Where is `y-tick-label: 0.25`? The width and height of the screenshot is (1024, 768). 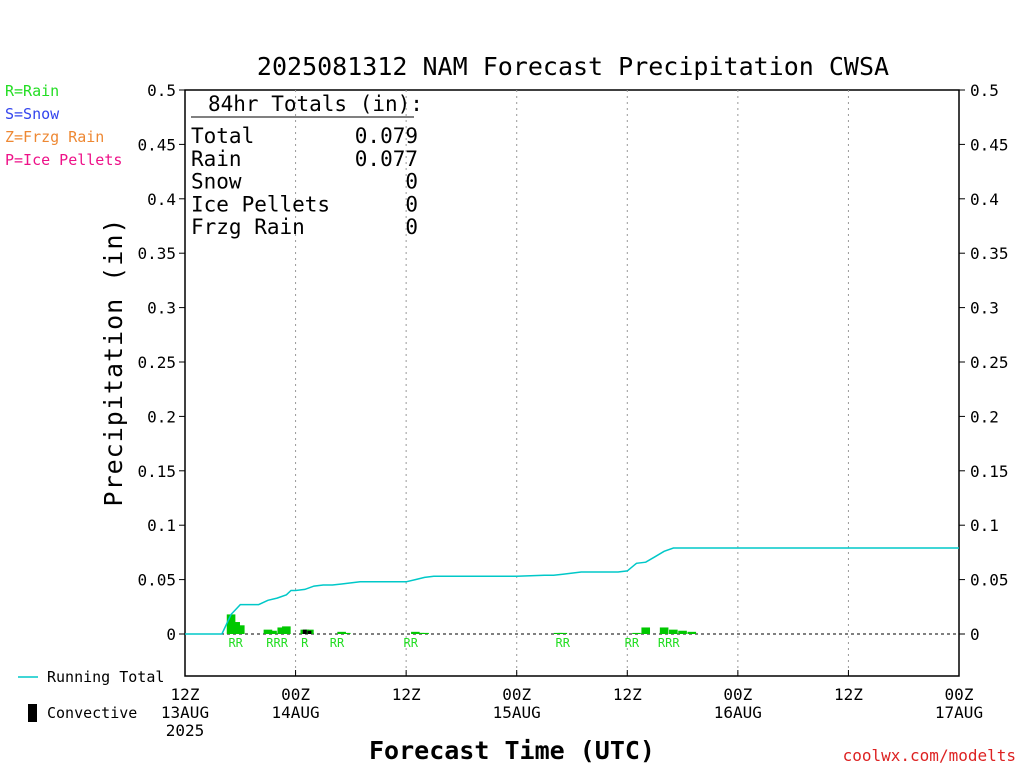 y-tick-label: 0.25 is located at coordinates (156, 362).